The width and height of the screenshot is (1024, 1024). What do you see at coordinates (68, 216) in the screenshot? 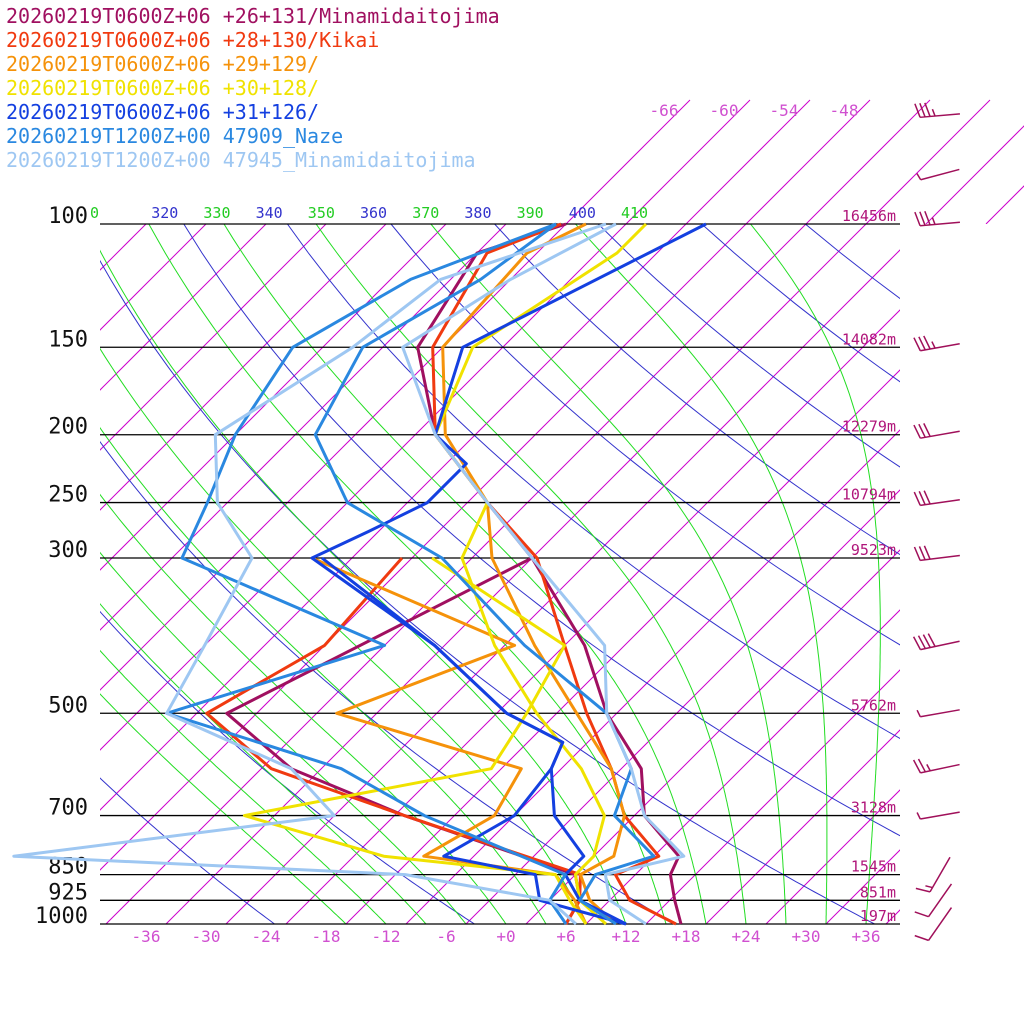
I see `pressure-label: 100` at bounding box center [68, 216].